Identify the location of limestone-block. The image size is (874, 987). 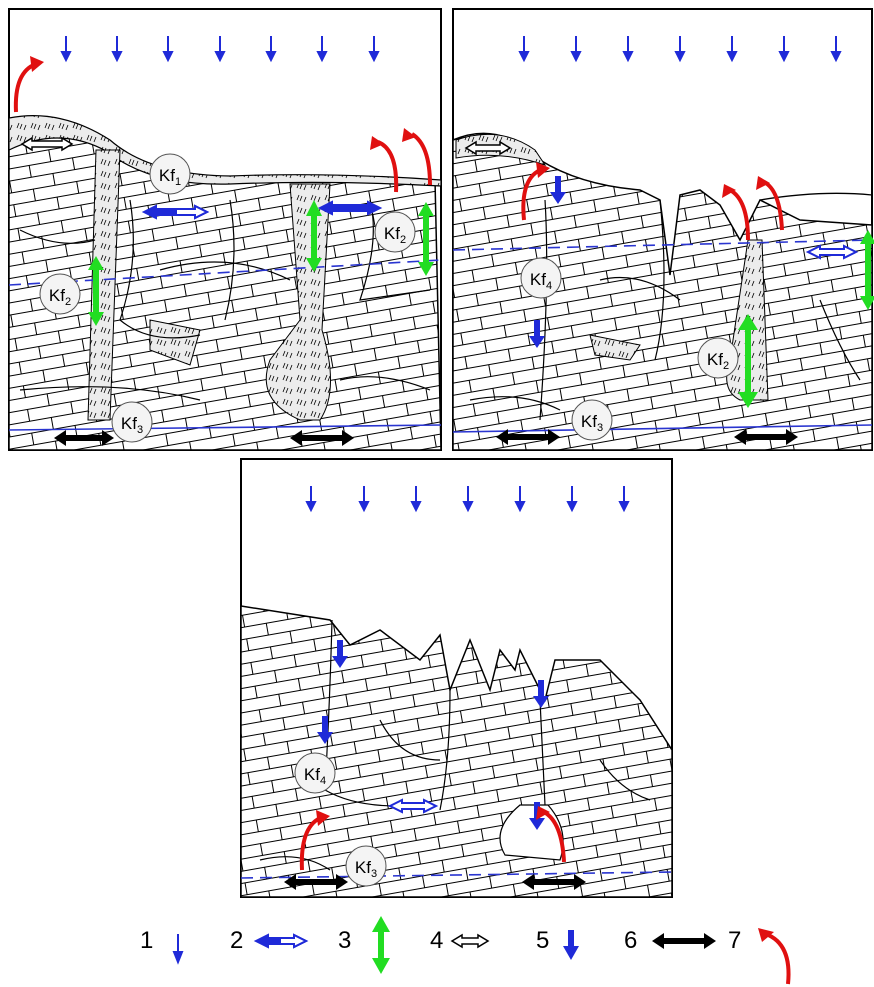
(456, 751).